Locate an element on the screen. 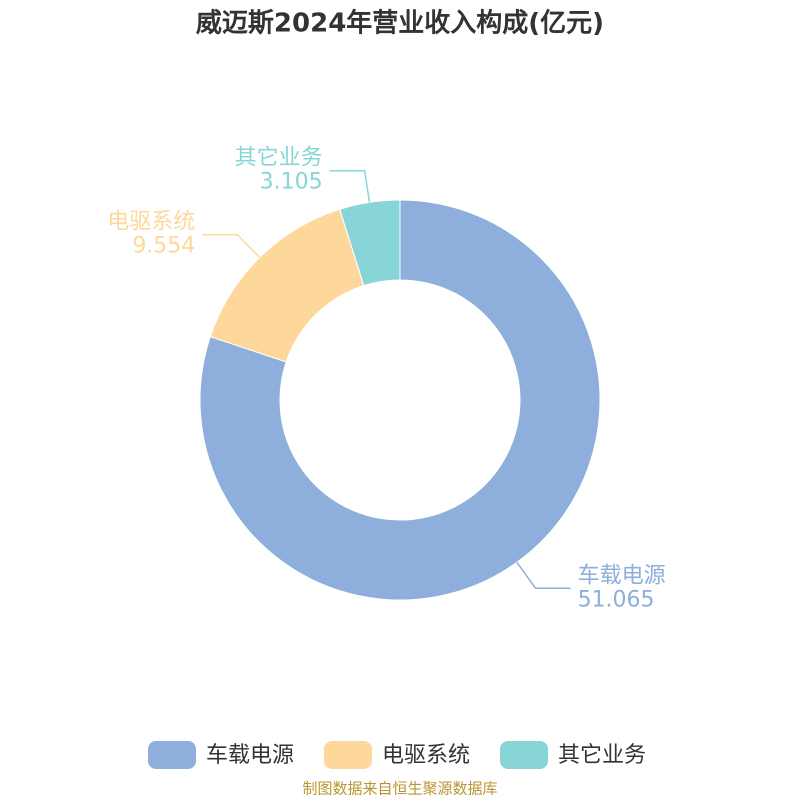 This screenshot has width=800, height=800. legend-label: 其它业务 is located at coordinates (602, 755).